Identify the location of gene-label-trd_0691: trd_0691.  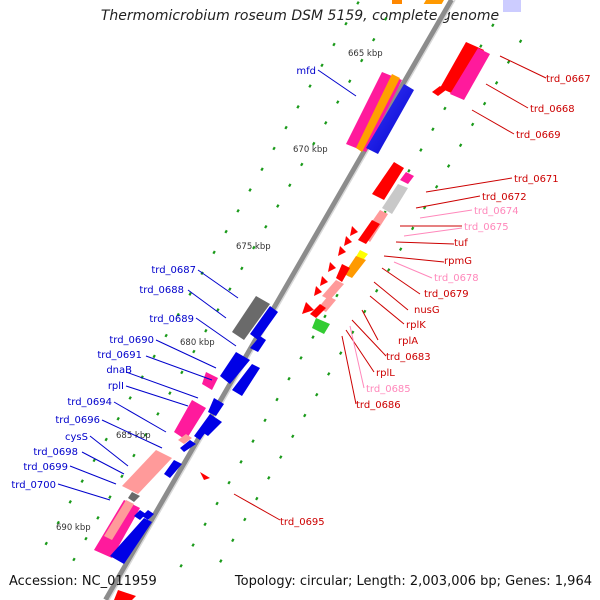
(119, 355).